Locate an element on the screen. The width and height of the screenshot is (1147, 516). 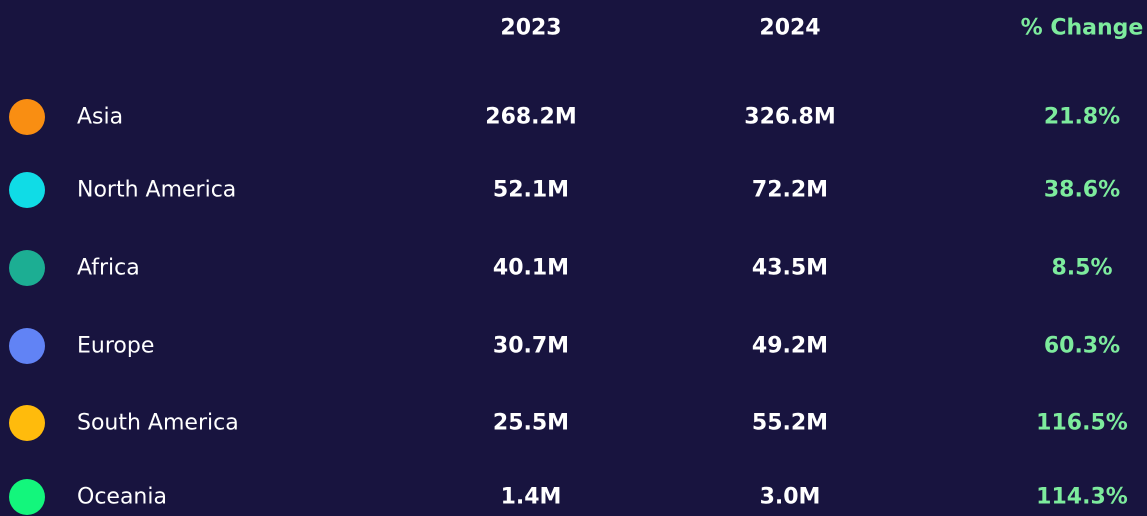
value-cell: 40.1M is located at coordinates (531, 268).